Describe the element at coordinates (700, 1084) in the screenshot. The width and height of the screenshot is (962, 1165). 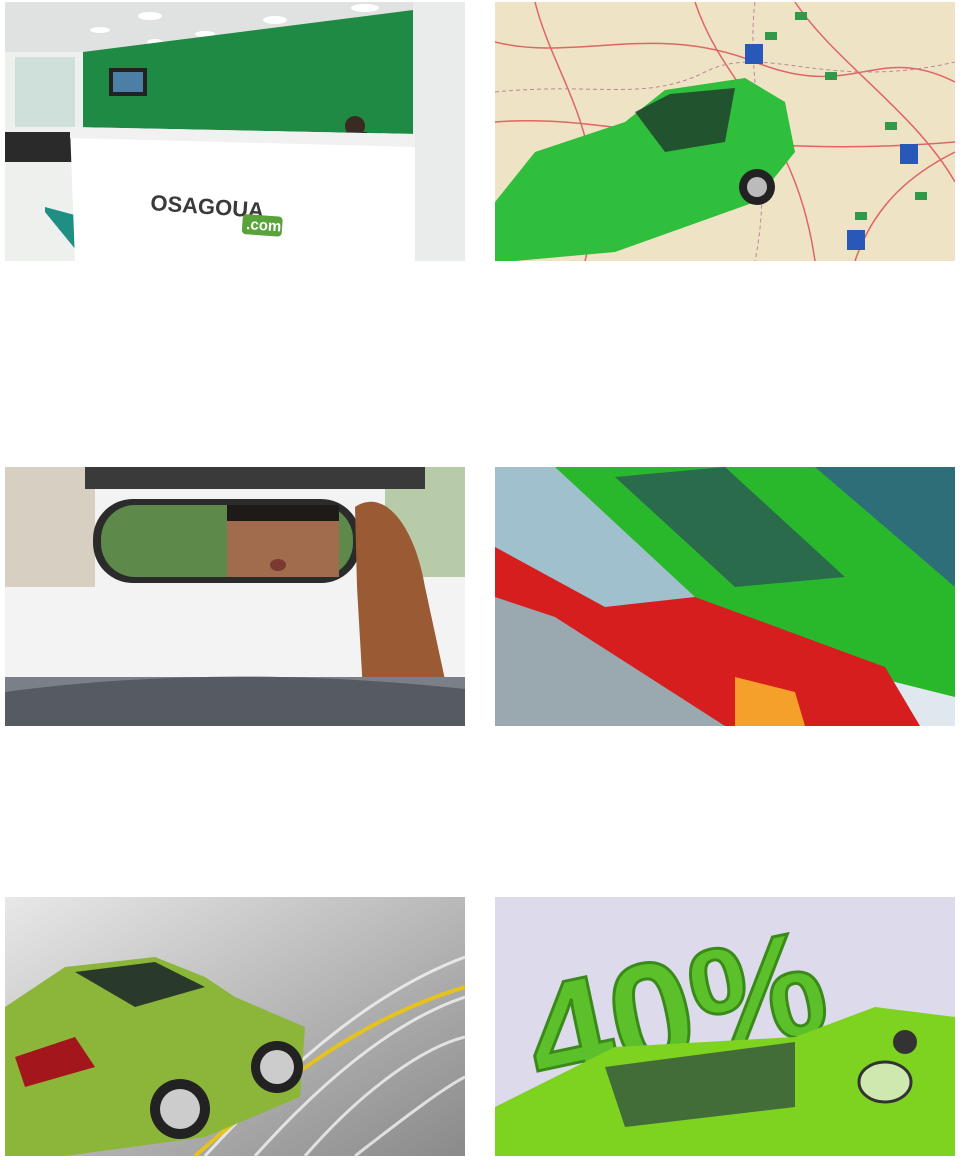
I see `windshield` at that location.